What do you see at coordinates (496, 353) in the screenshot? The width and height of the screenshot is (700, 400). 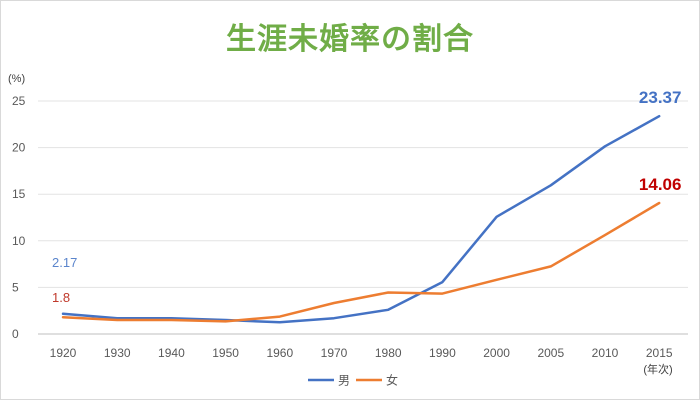 I see `x-tick-label: 2000` at bounding box center [496, 353].